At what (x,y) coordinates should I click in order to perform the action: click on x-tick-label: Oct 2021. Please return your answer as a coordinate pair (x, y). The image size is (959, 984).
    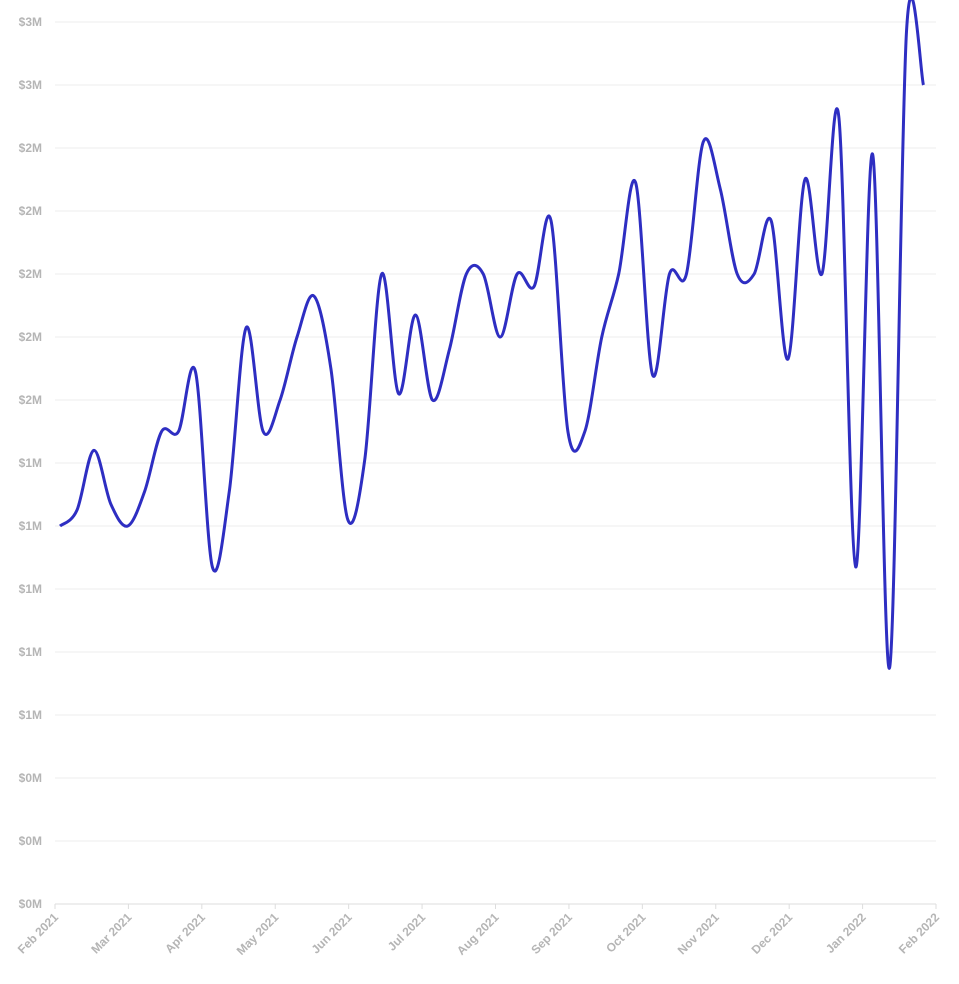
    Looking at the image, I should click on (626, 933).